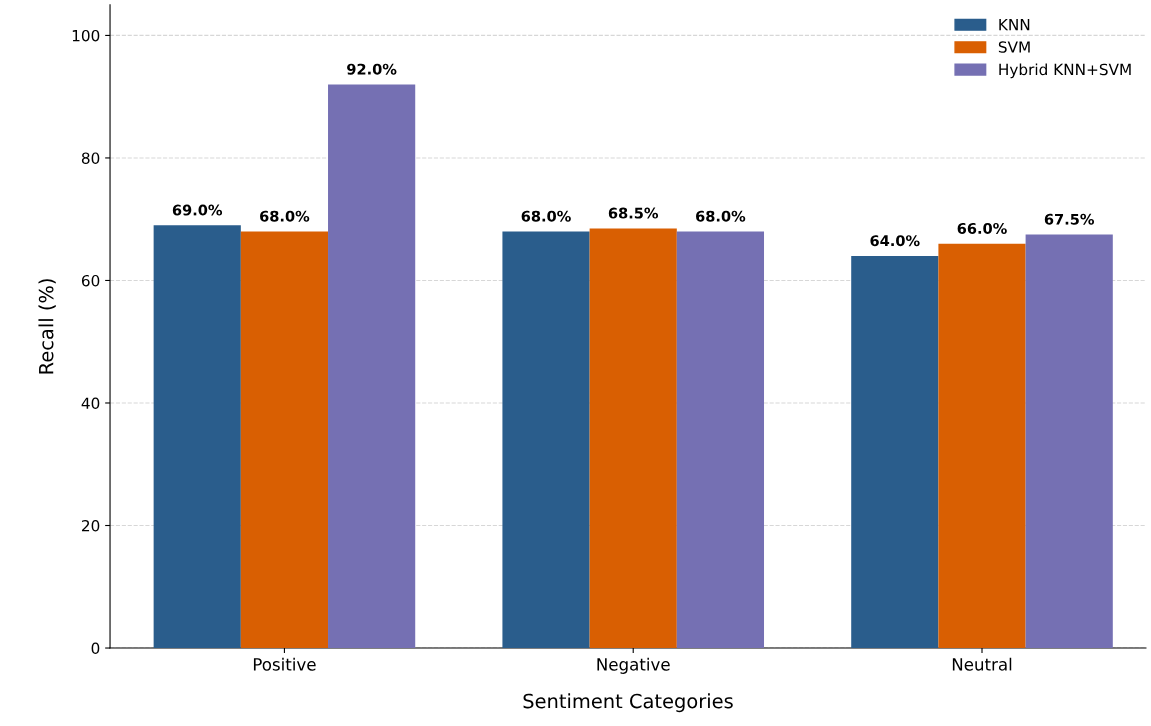 The image size is (1151, 726). I want to click on data-label: 67.5%, so click(1069, 219).